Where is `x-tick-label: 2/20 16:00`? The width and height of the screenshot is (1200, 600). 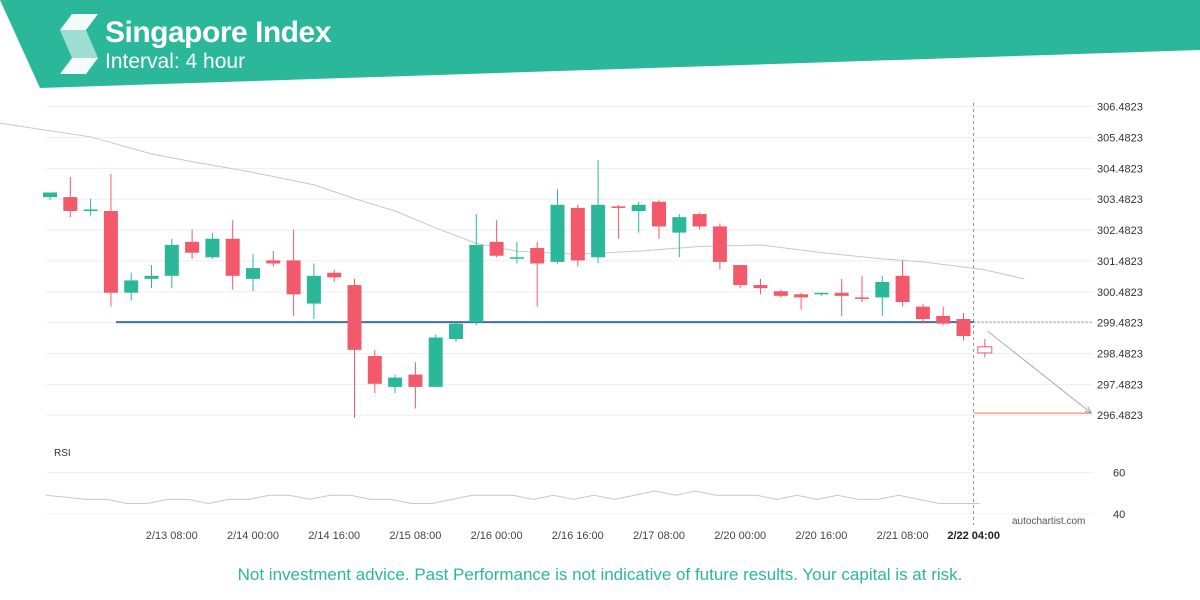
x-tick-label: 2/20 16:00 is located at coordinates (821, 536).